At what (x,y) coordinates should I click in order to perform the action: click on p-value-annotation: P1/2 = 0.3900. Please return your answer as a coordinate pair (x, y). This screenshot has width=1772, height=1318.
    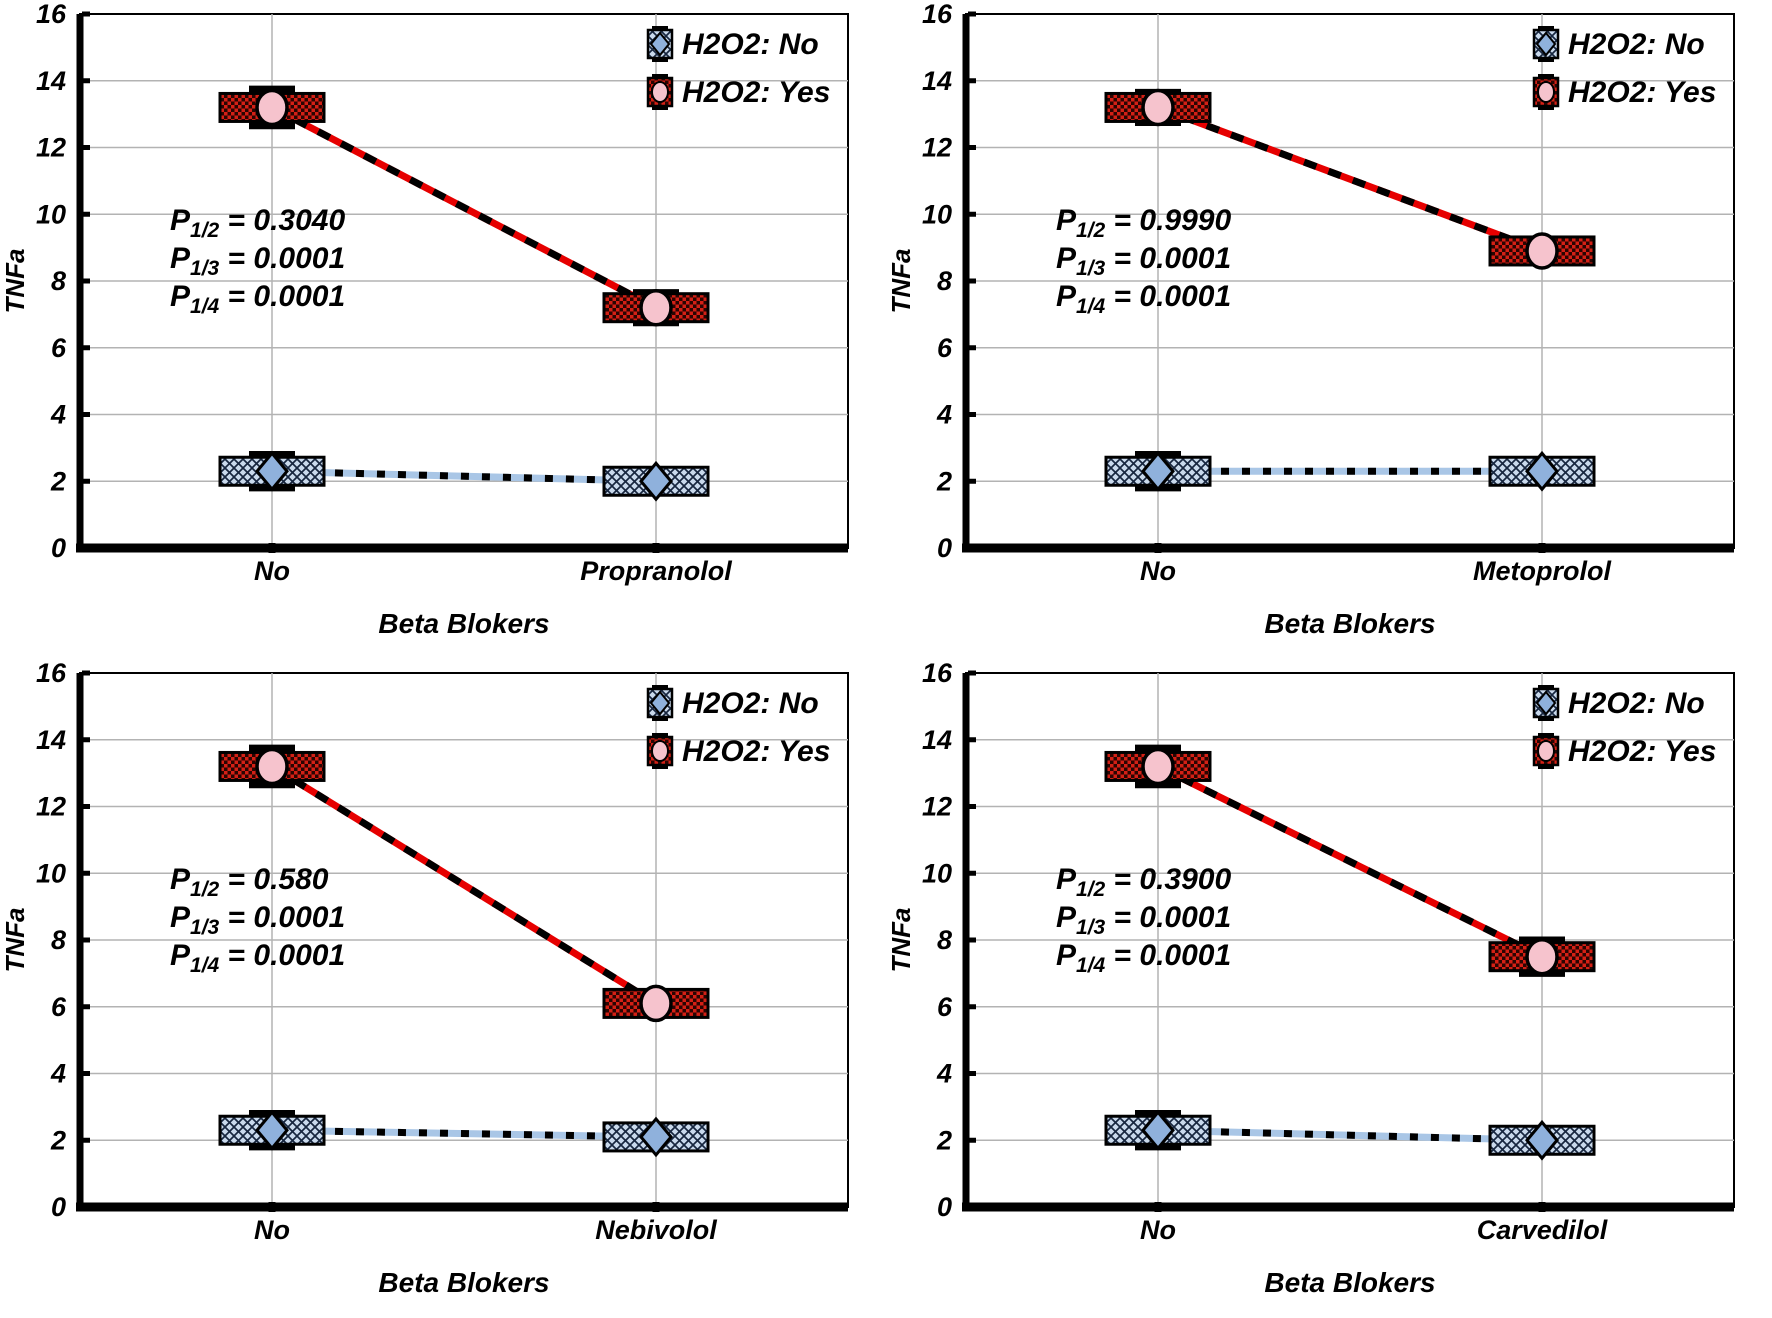
    Looking at the image, I should click on (1143, 882).